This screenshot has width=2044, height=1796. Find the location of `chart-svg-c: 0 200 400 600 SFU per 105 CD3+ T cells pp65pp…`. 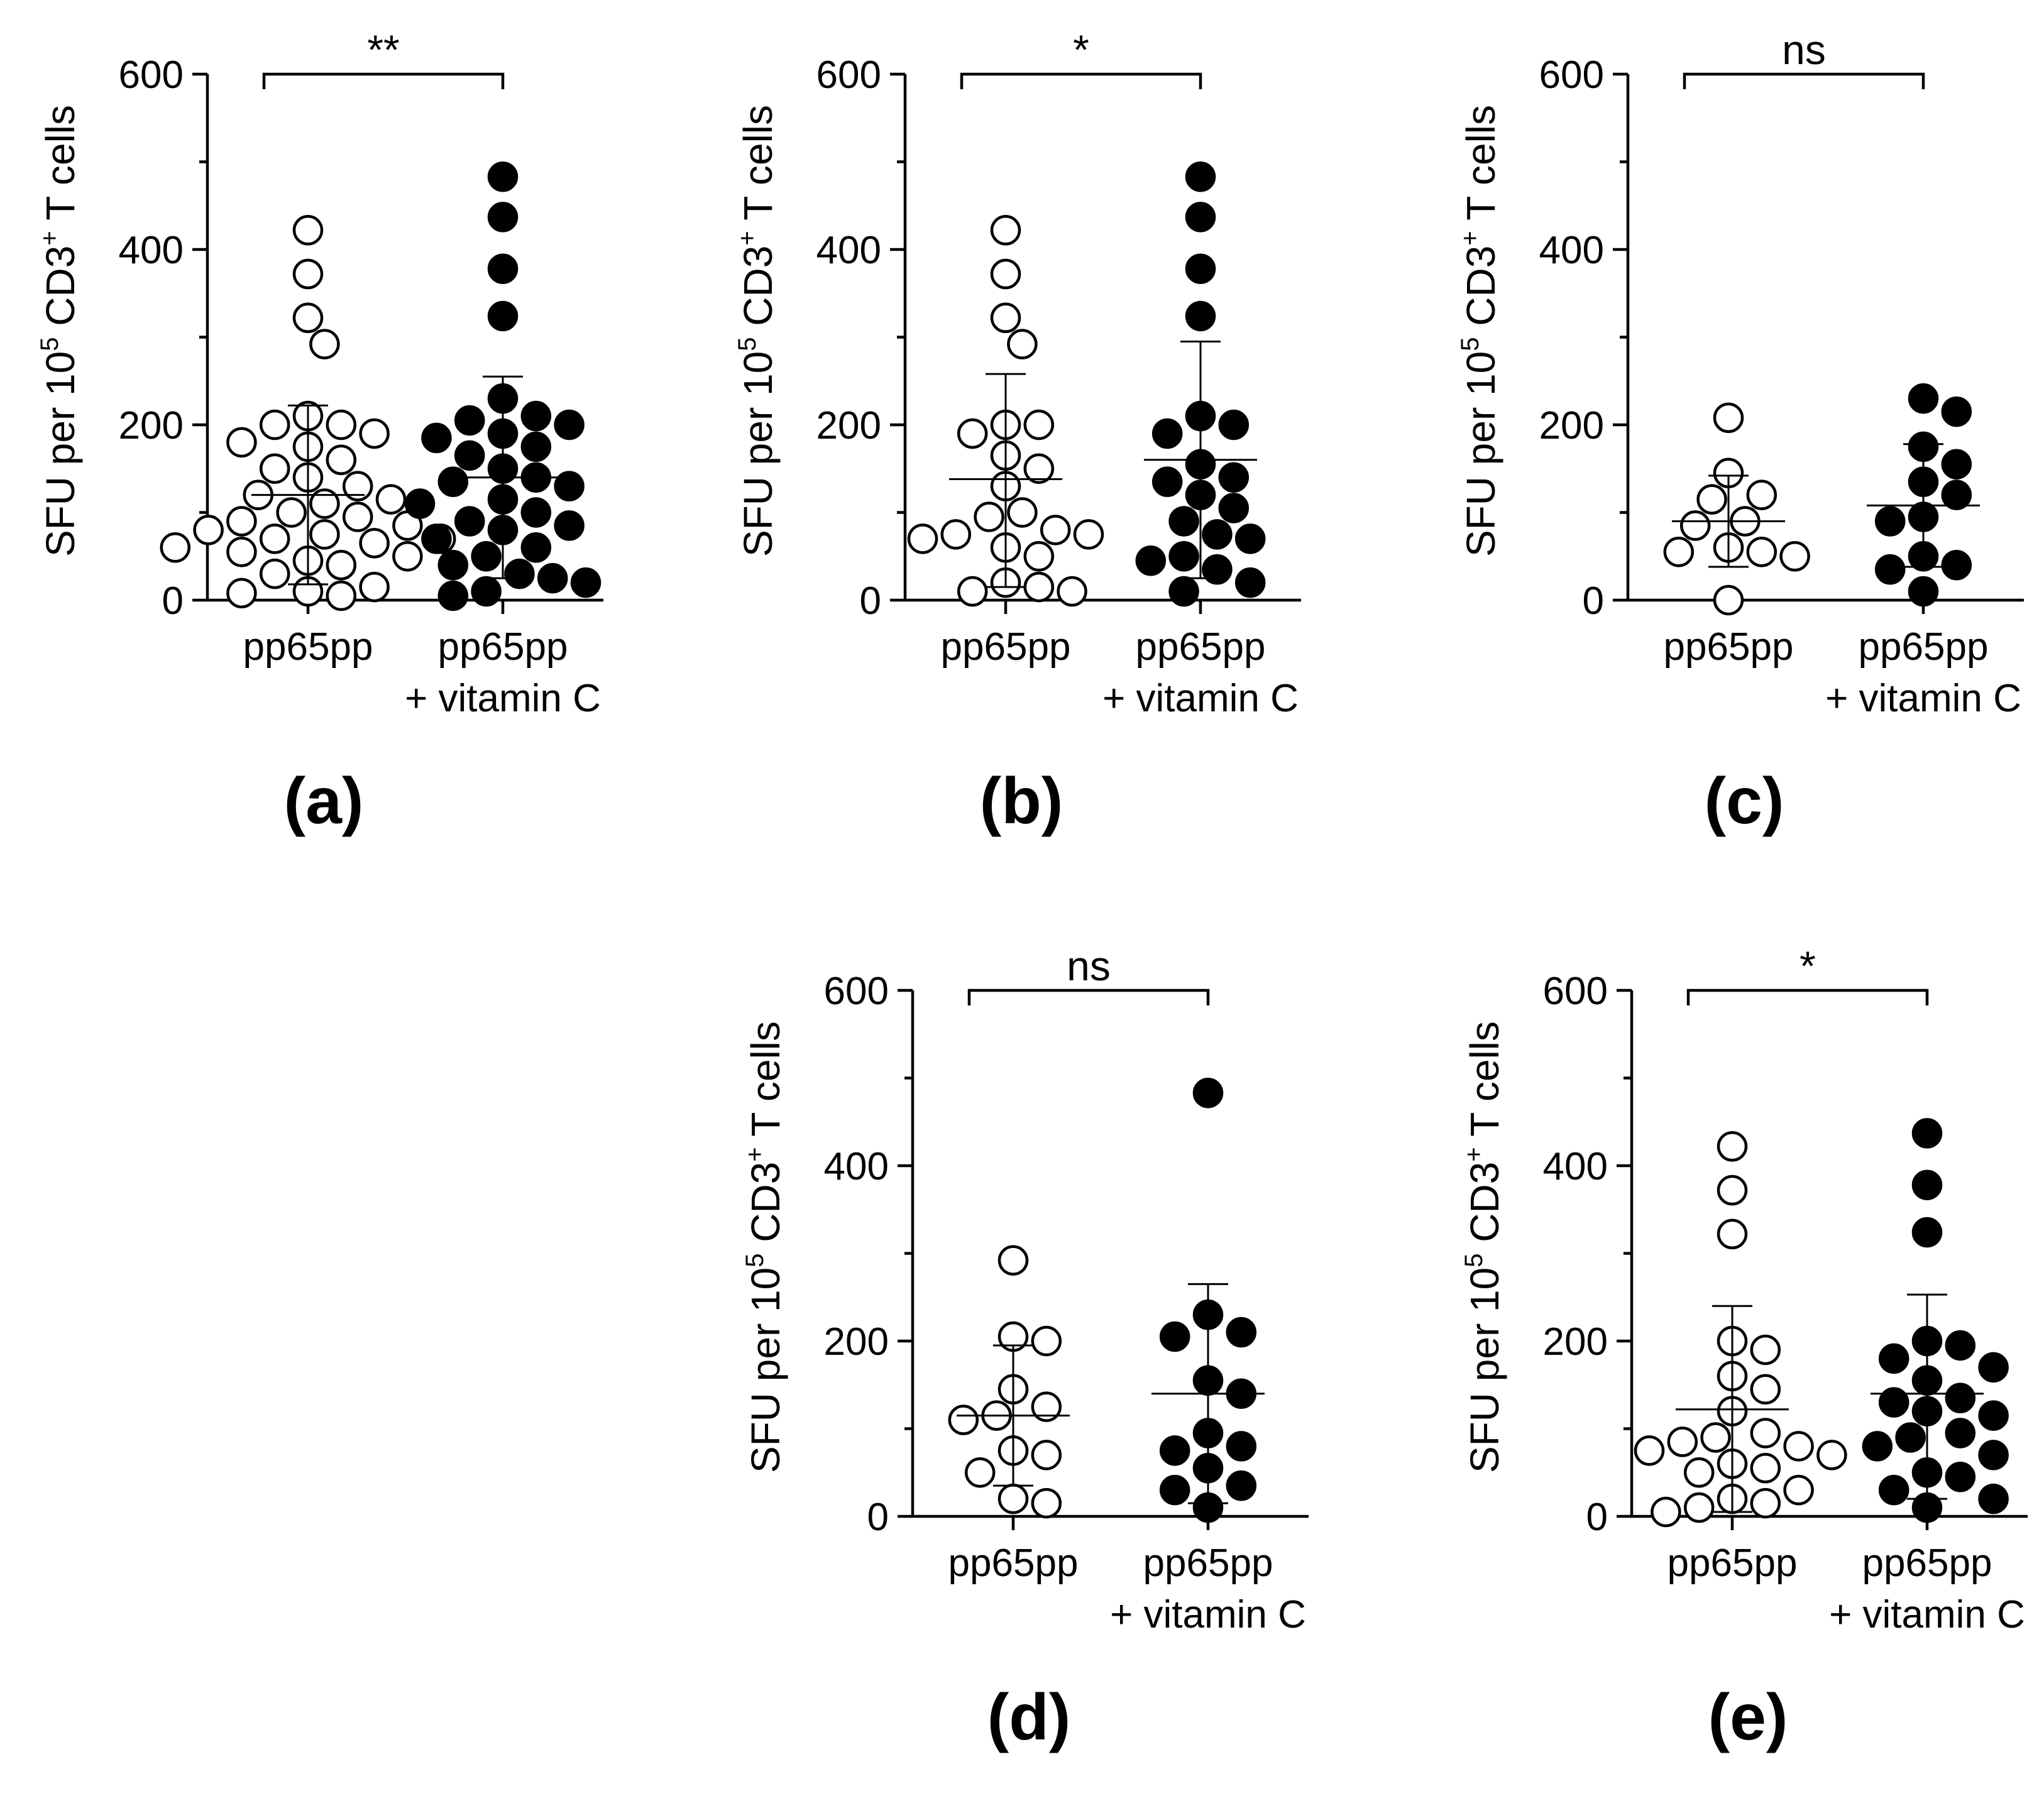

chart-svg-c: 0 200 400 600 SFU per 105 CD3+ T cells pp65pp… is located at coordinates (1740, 432).